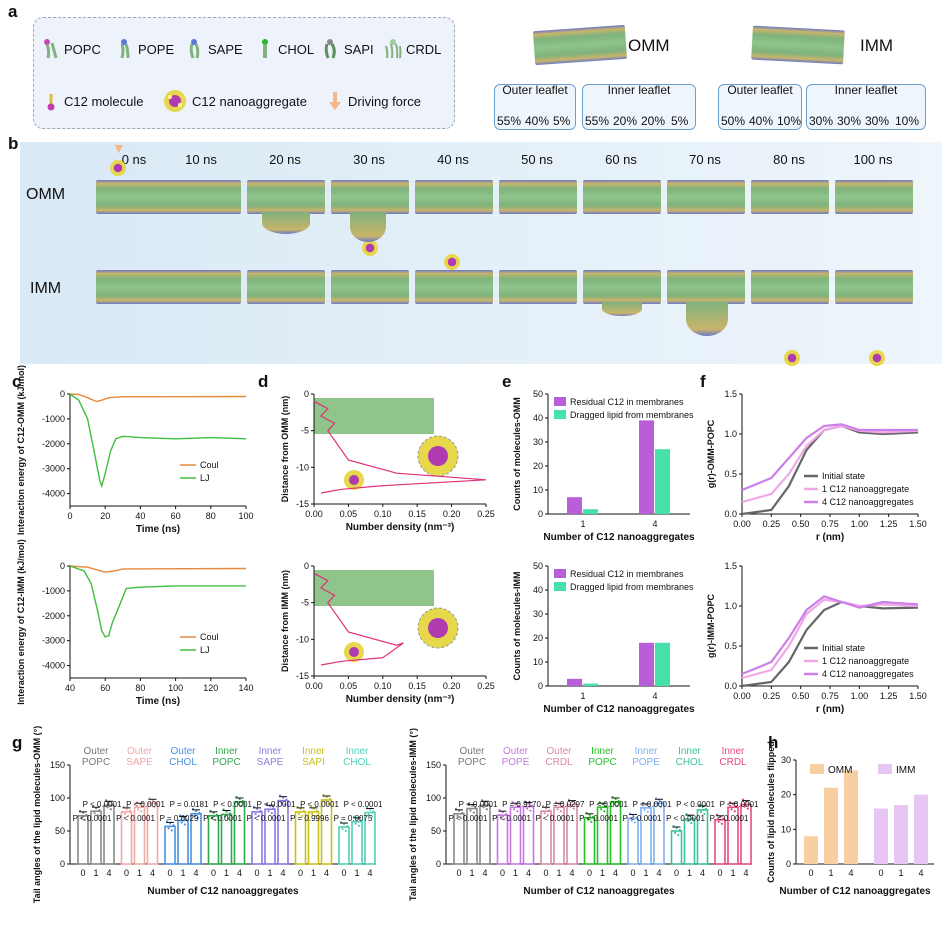 This screenshot has width=946, height=941. What do you see at coordinates (486, 686) in the screenshot?
I see `x-tick-label: 0.25` at bounding box center [486, 686].